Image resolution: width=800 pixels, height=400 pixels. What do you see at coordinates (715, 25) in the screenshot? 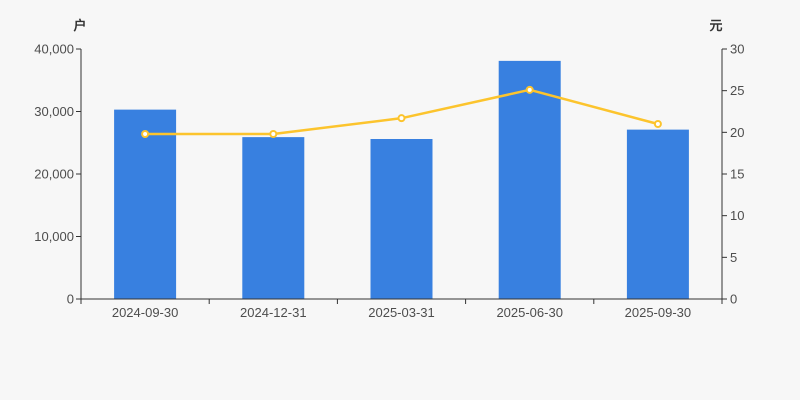
I see `right-axis-unit-label: 元` at bounding box center [715, 25].